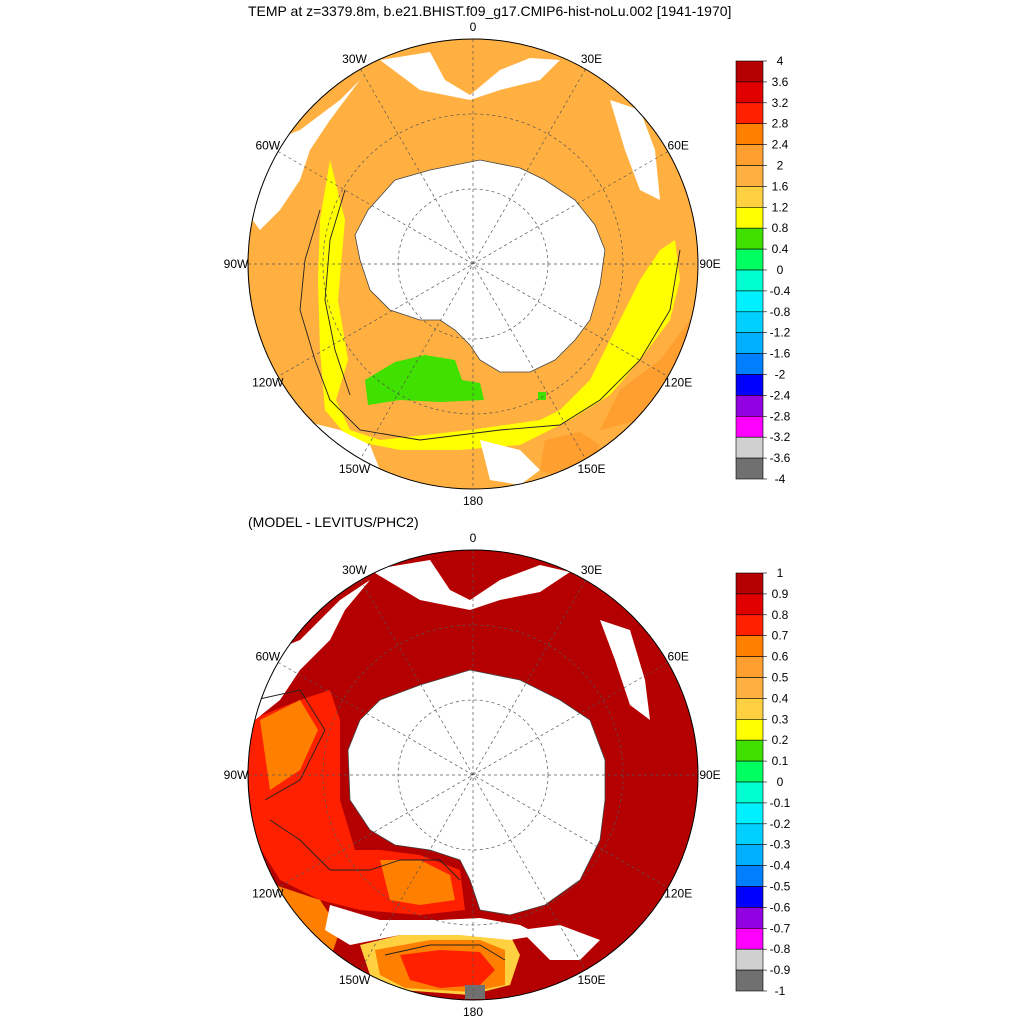 The image size is (1024, 1024). I want to click on colorbar-label: -1.6, so click(780, 354).